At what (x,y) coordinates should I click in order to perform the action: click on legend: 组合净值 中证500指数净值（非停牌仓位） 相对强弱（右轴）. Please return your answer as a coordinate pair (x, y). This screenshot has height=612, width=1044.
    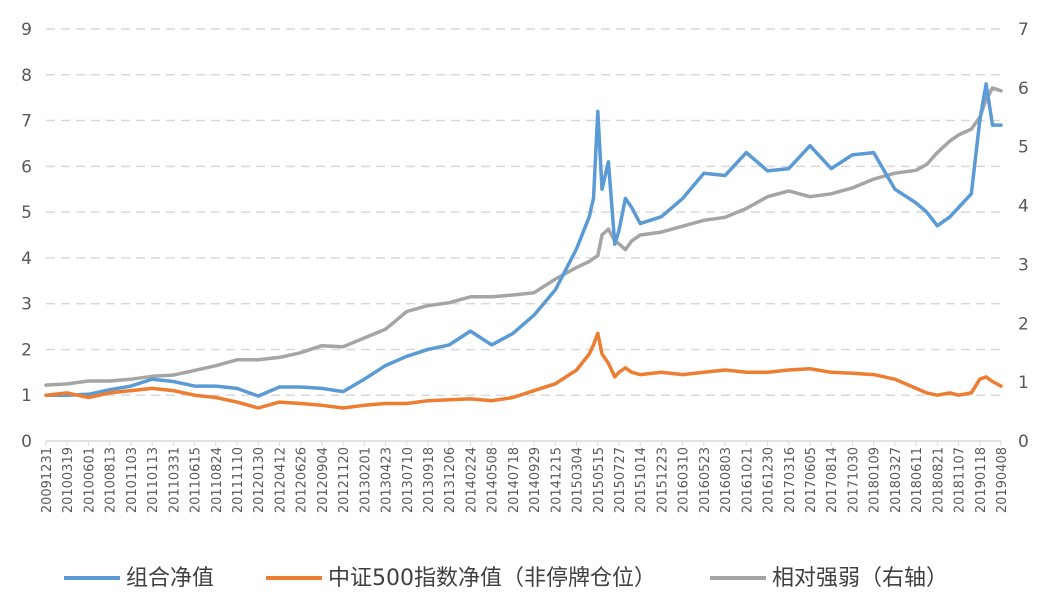
    Looking at the image, I should click on (506, 578).